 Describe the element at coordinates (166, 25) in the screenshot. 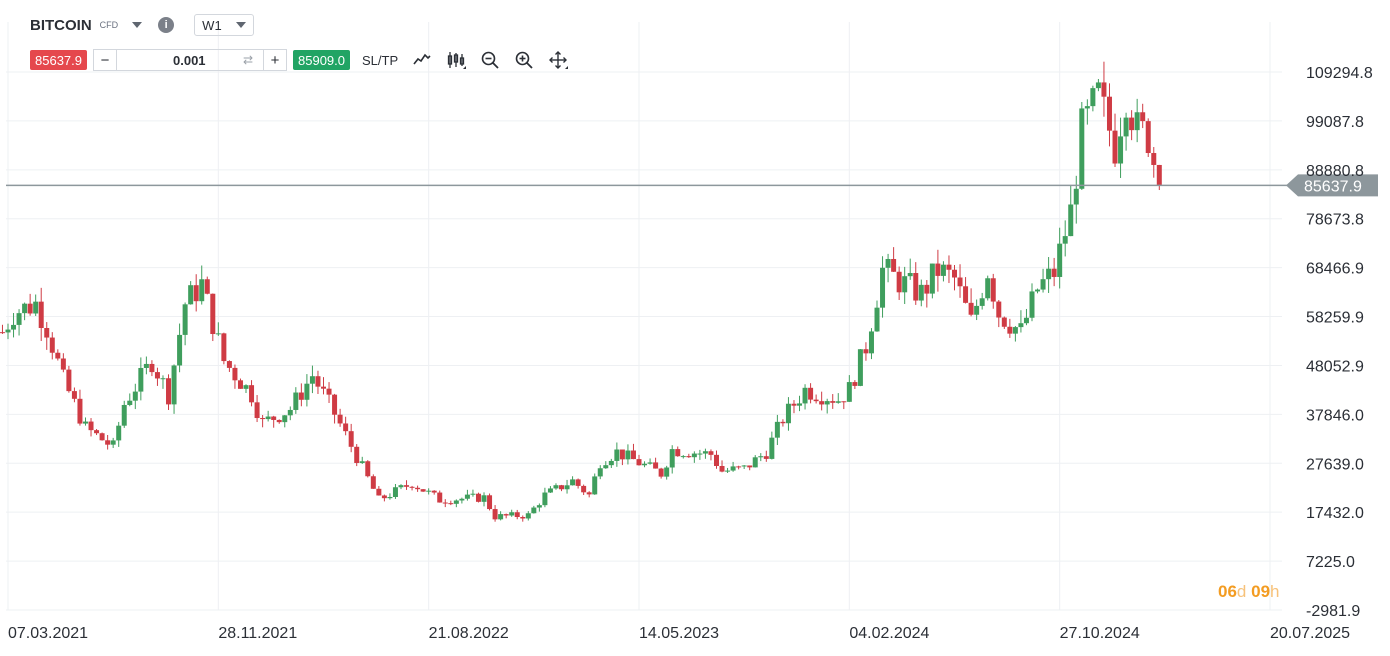

I see `info-icon: i` at that location.